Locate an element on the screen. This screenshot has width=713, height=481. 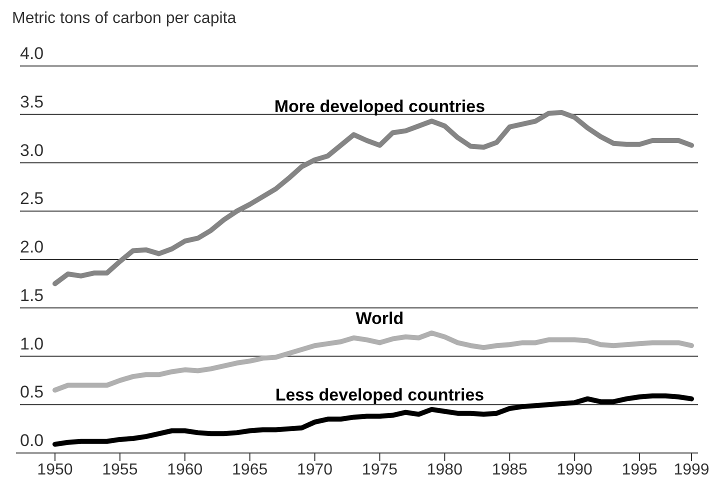
y-tick-label: 2.0 is located at coordinates (32, 247).